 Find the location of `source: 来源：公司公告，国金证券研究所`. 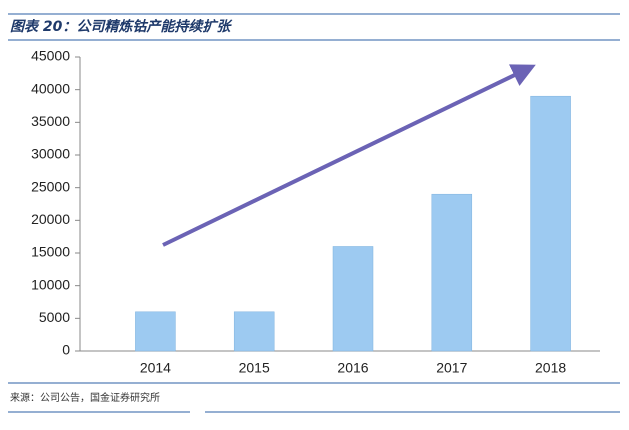

source: 来源：公司公告，国金证券研究所 is located at coordinates (85, 397).